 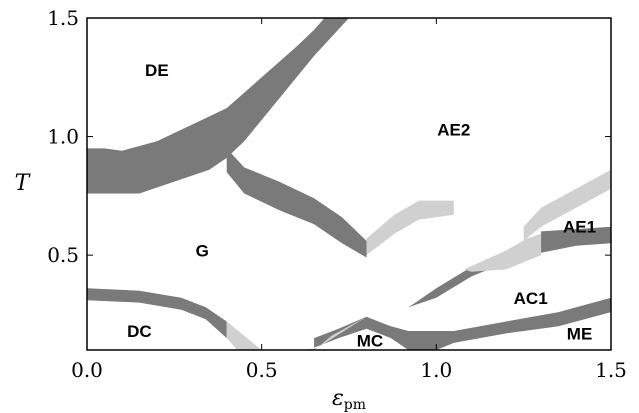 I want to click on x-tick-label: 0.5, so click(x=262, y=370).